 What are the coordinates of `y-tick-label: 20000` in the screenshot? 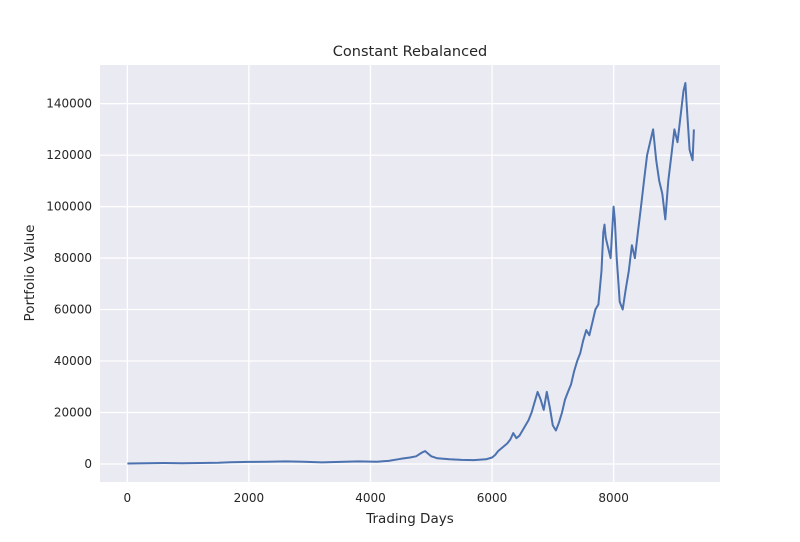 It's located at (73, 413).